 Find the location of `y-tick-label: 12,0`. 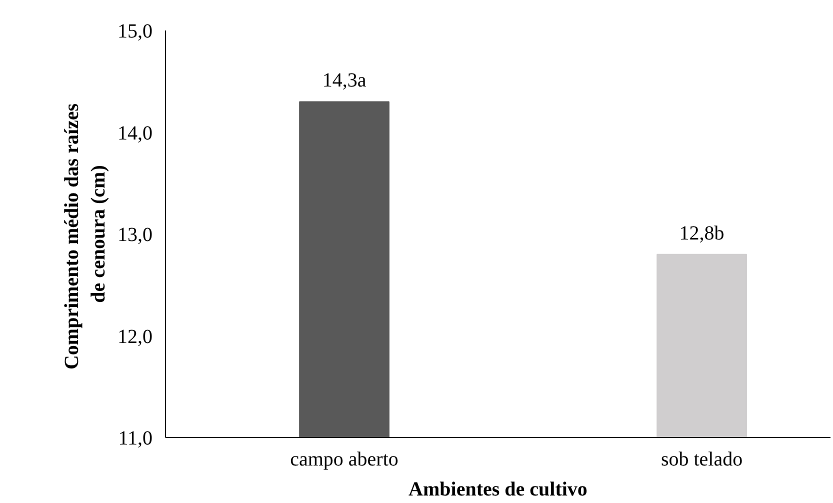

y-tick-label: 12,0 is located at coordinates (135, 337).